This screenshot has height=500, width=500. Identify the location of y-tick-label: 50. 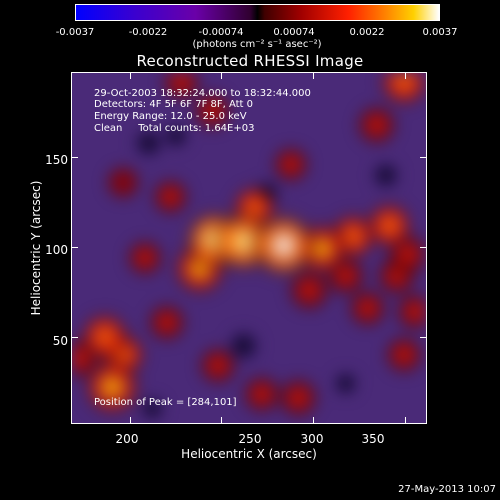
(60, 341).